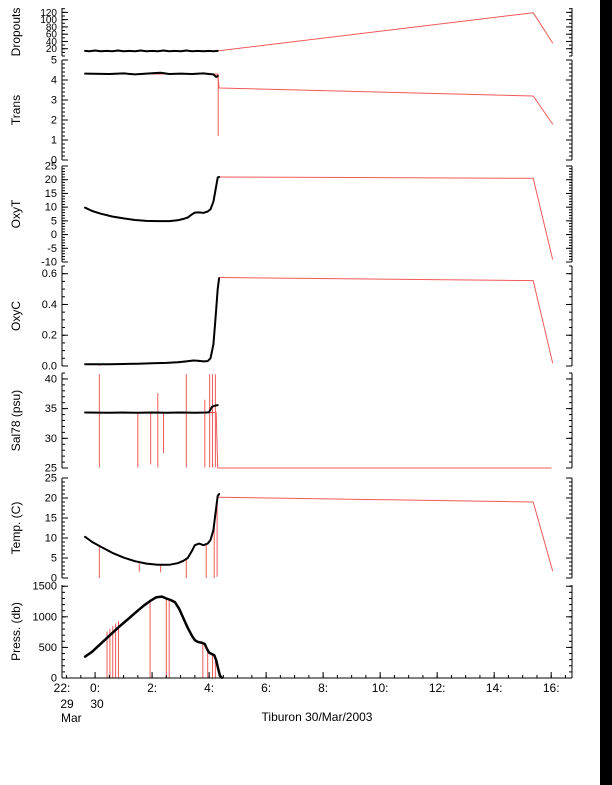 The image size is (612, 785). Describe the element at coordinates (16, 631) in the screenshot. I see `press-axis-title: Press. (db)` at that location.